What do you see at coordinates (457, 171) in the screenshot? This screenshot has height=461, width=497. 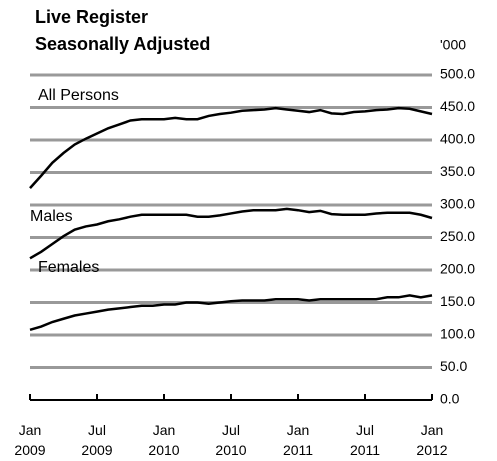 I see `y-tick-label: 350.0` at bounding box center [457, 171].